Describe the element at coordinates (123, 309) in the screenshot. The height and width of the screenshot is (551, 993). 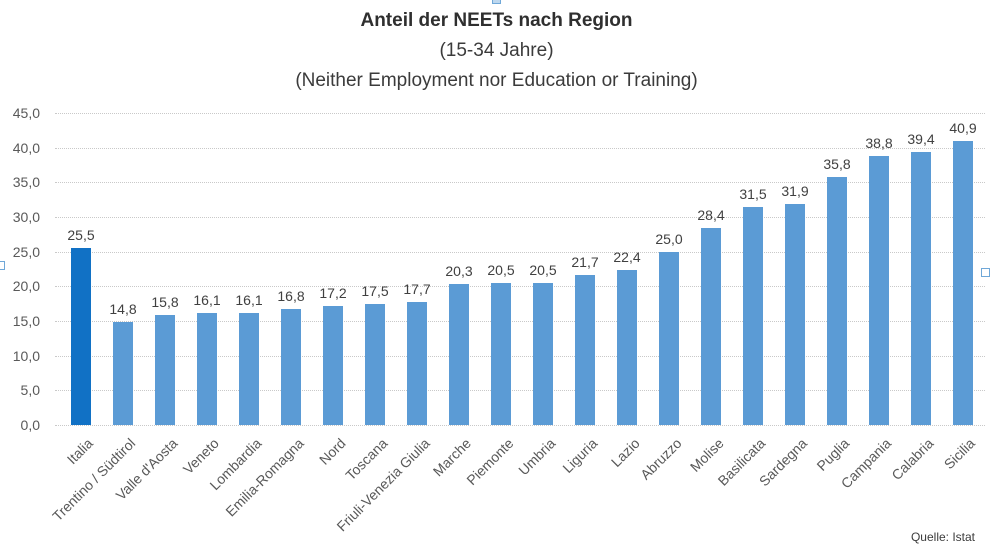
I see `bar-value-label: 14,8` at that location.